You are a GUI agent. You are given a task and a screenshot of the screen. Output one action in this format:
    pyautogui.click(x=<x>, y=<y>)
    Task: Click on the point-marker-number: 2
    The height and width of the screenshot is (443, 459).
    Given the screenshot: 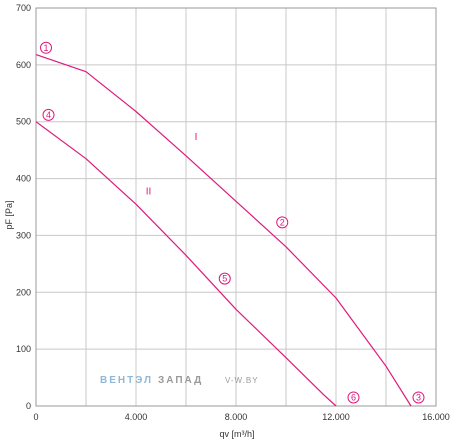 What is the action you would take?
    pyautogui.click(x=282, y=222)
    